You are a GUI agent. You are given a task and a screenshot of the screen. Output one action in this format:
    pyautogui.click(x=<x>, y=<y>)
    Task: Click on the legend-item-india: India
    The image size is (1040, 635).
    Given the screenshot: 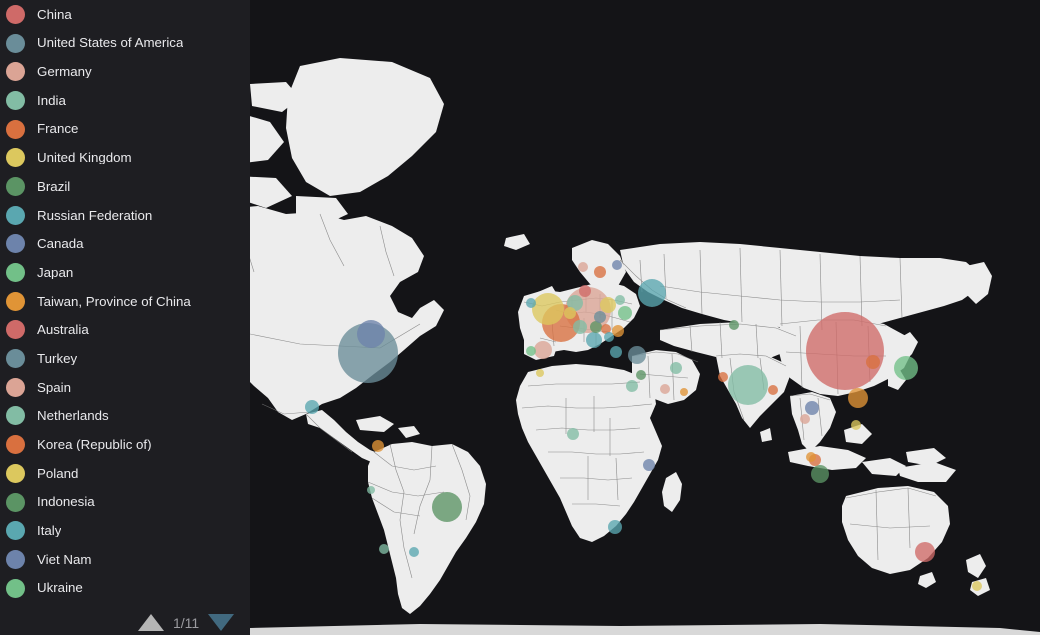 What is the action you would take?
    pyautogui.click(x=125, y=100)
    